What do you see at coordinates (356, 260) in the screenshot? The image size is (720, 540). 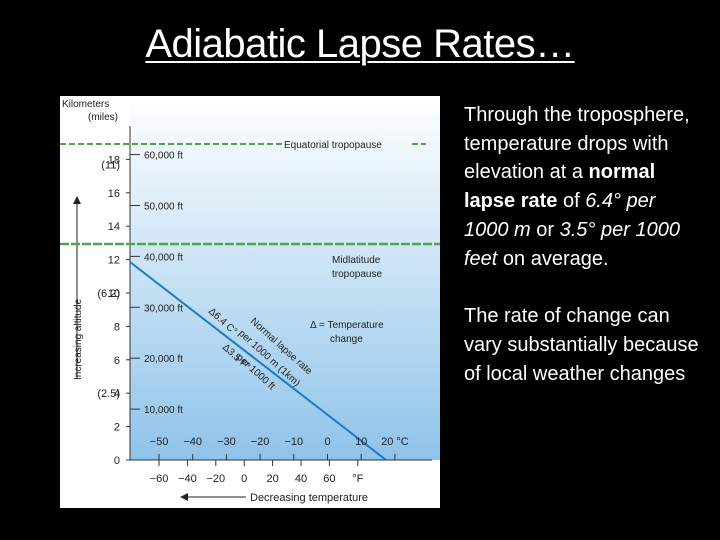 I see `midlatitude-tropopause-label-1: Midlatitude` at bounding box center [356, 260].